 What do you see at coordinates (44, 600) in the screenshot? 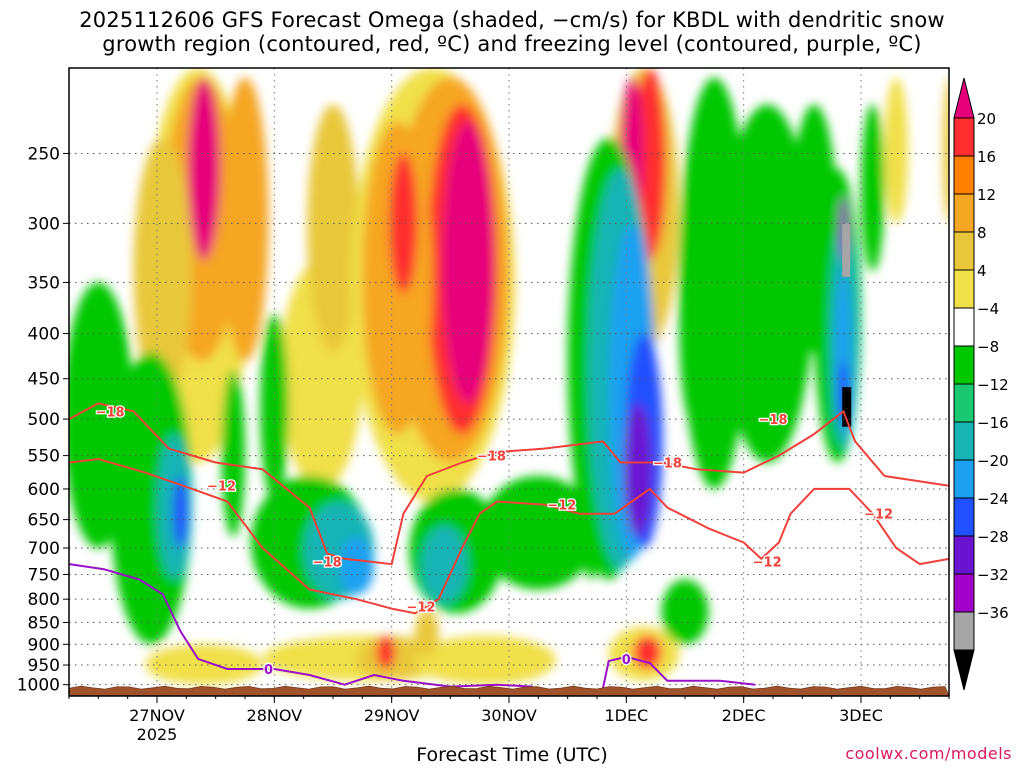
I see `y-tick-label-800: 800` at bounding box center [44, 600].